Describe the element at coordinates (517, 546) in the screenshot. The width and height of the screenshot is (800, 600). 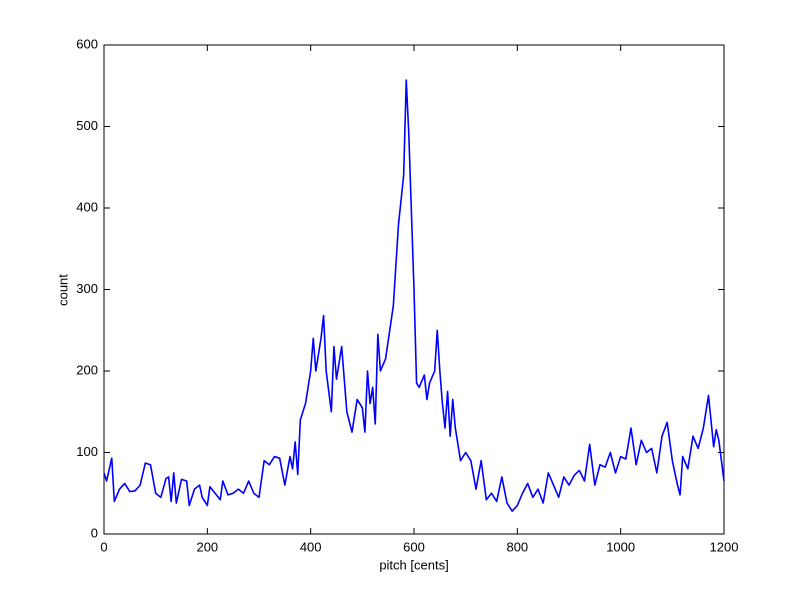
I see `x-tick-label: 800` at that location.